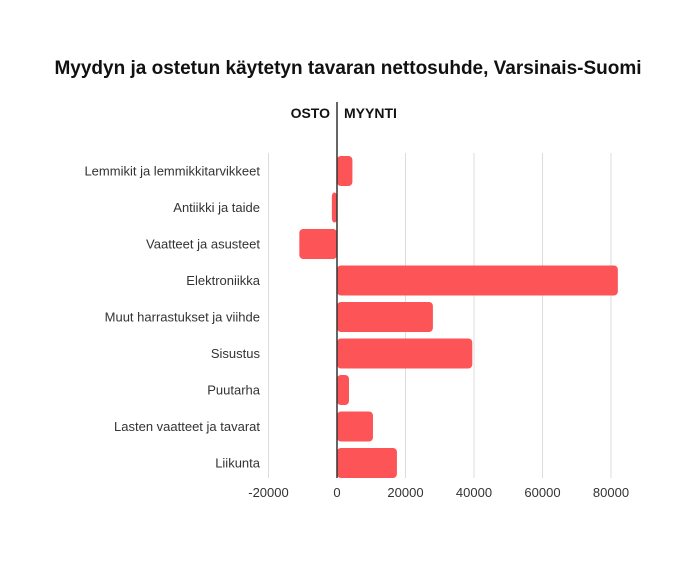 The height and width of the screenshot is (580, 696). Describe the element at coordinates (336, 492) in the screenshot. I see `x-tick-label: 0` at that location.